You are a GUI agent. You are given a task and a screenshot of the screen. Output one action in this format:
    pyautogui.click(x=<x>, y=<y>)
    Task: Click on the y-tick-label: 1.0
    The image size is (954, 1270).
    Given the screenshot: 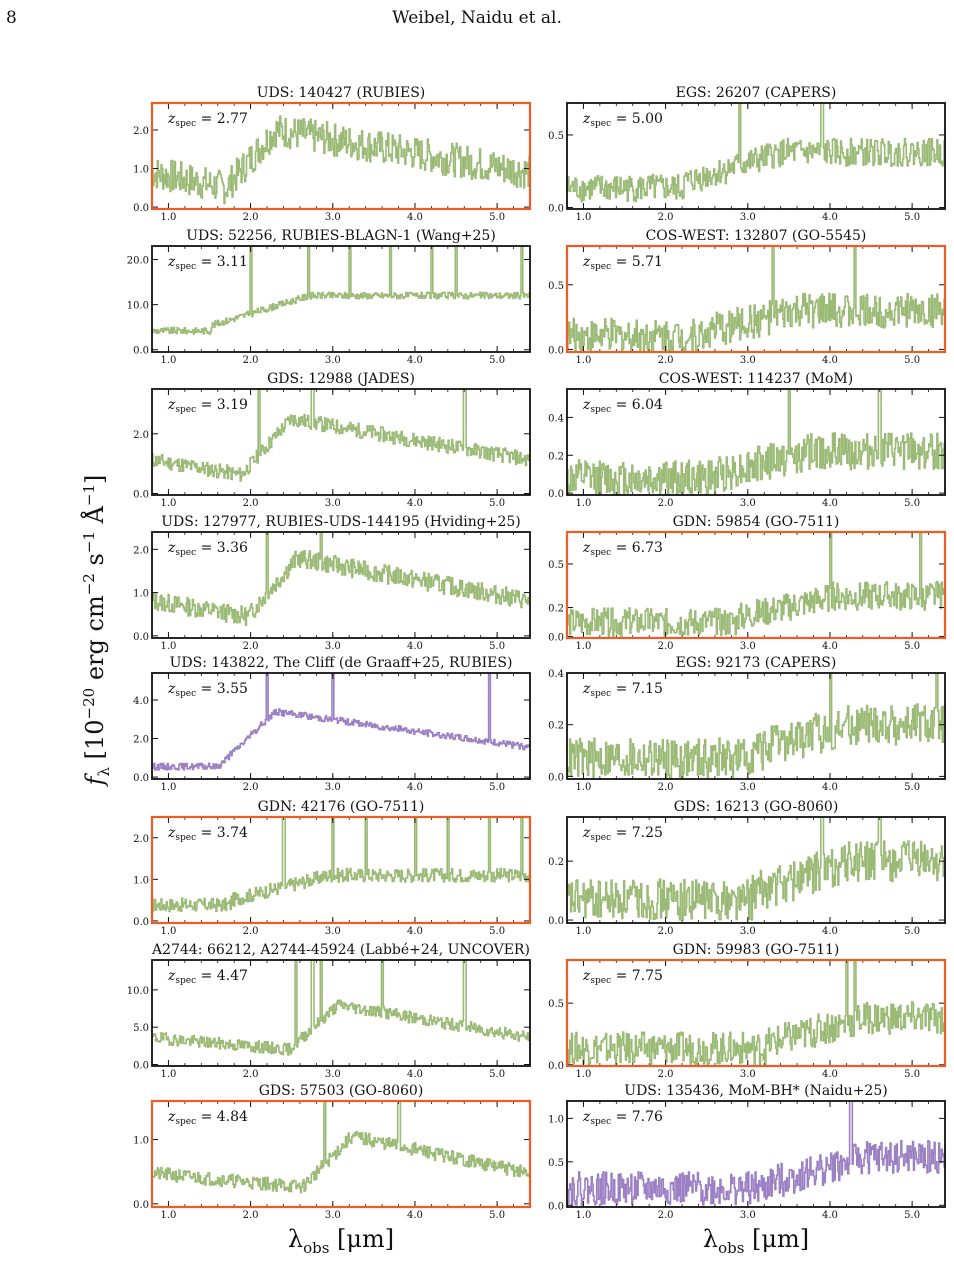 What is the action you would take?
    pyautogui.click(x=556, y=1119)
    